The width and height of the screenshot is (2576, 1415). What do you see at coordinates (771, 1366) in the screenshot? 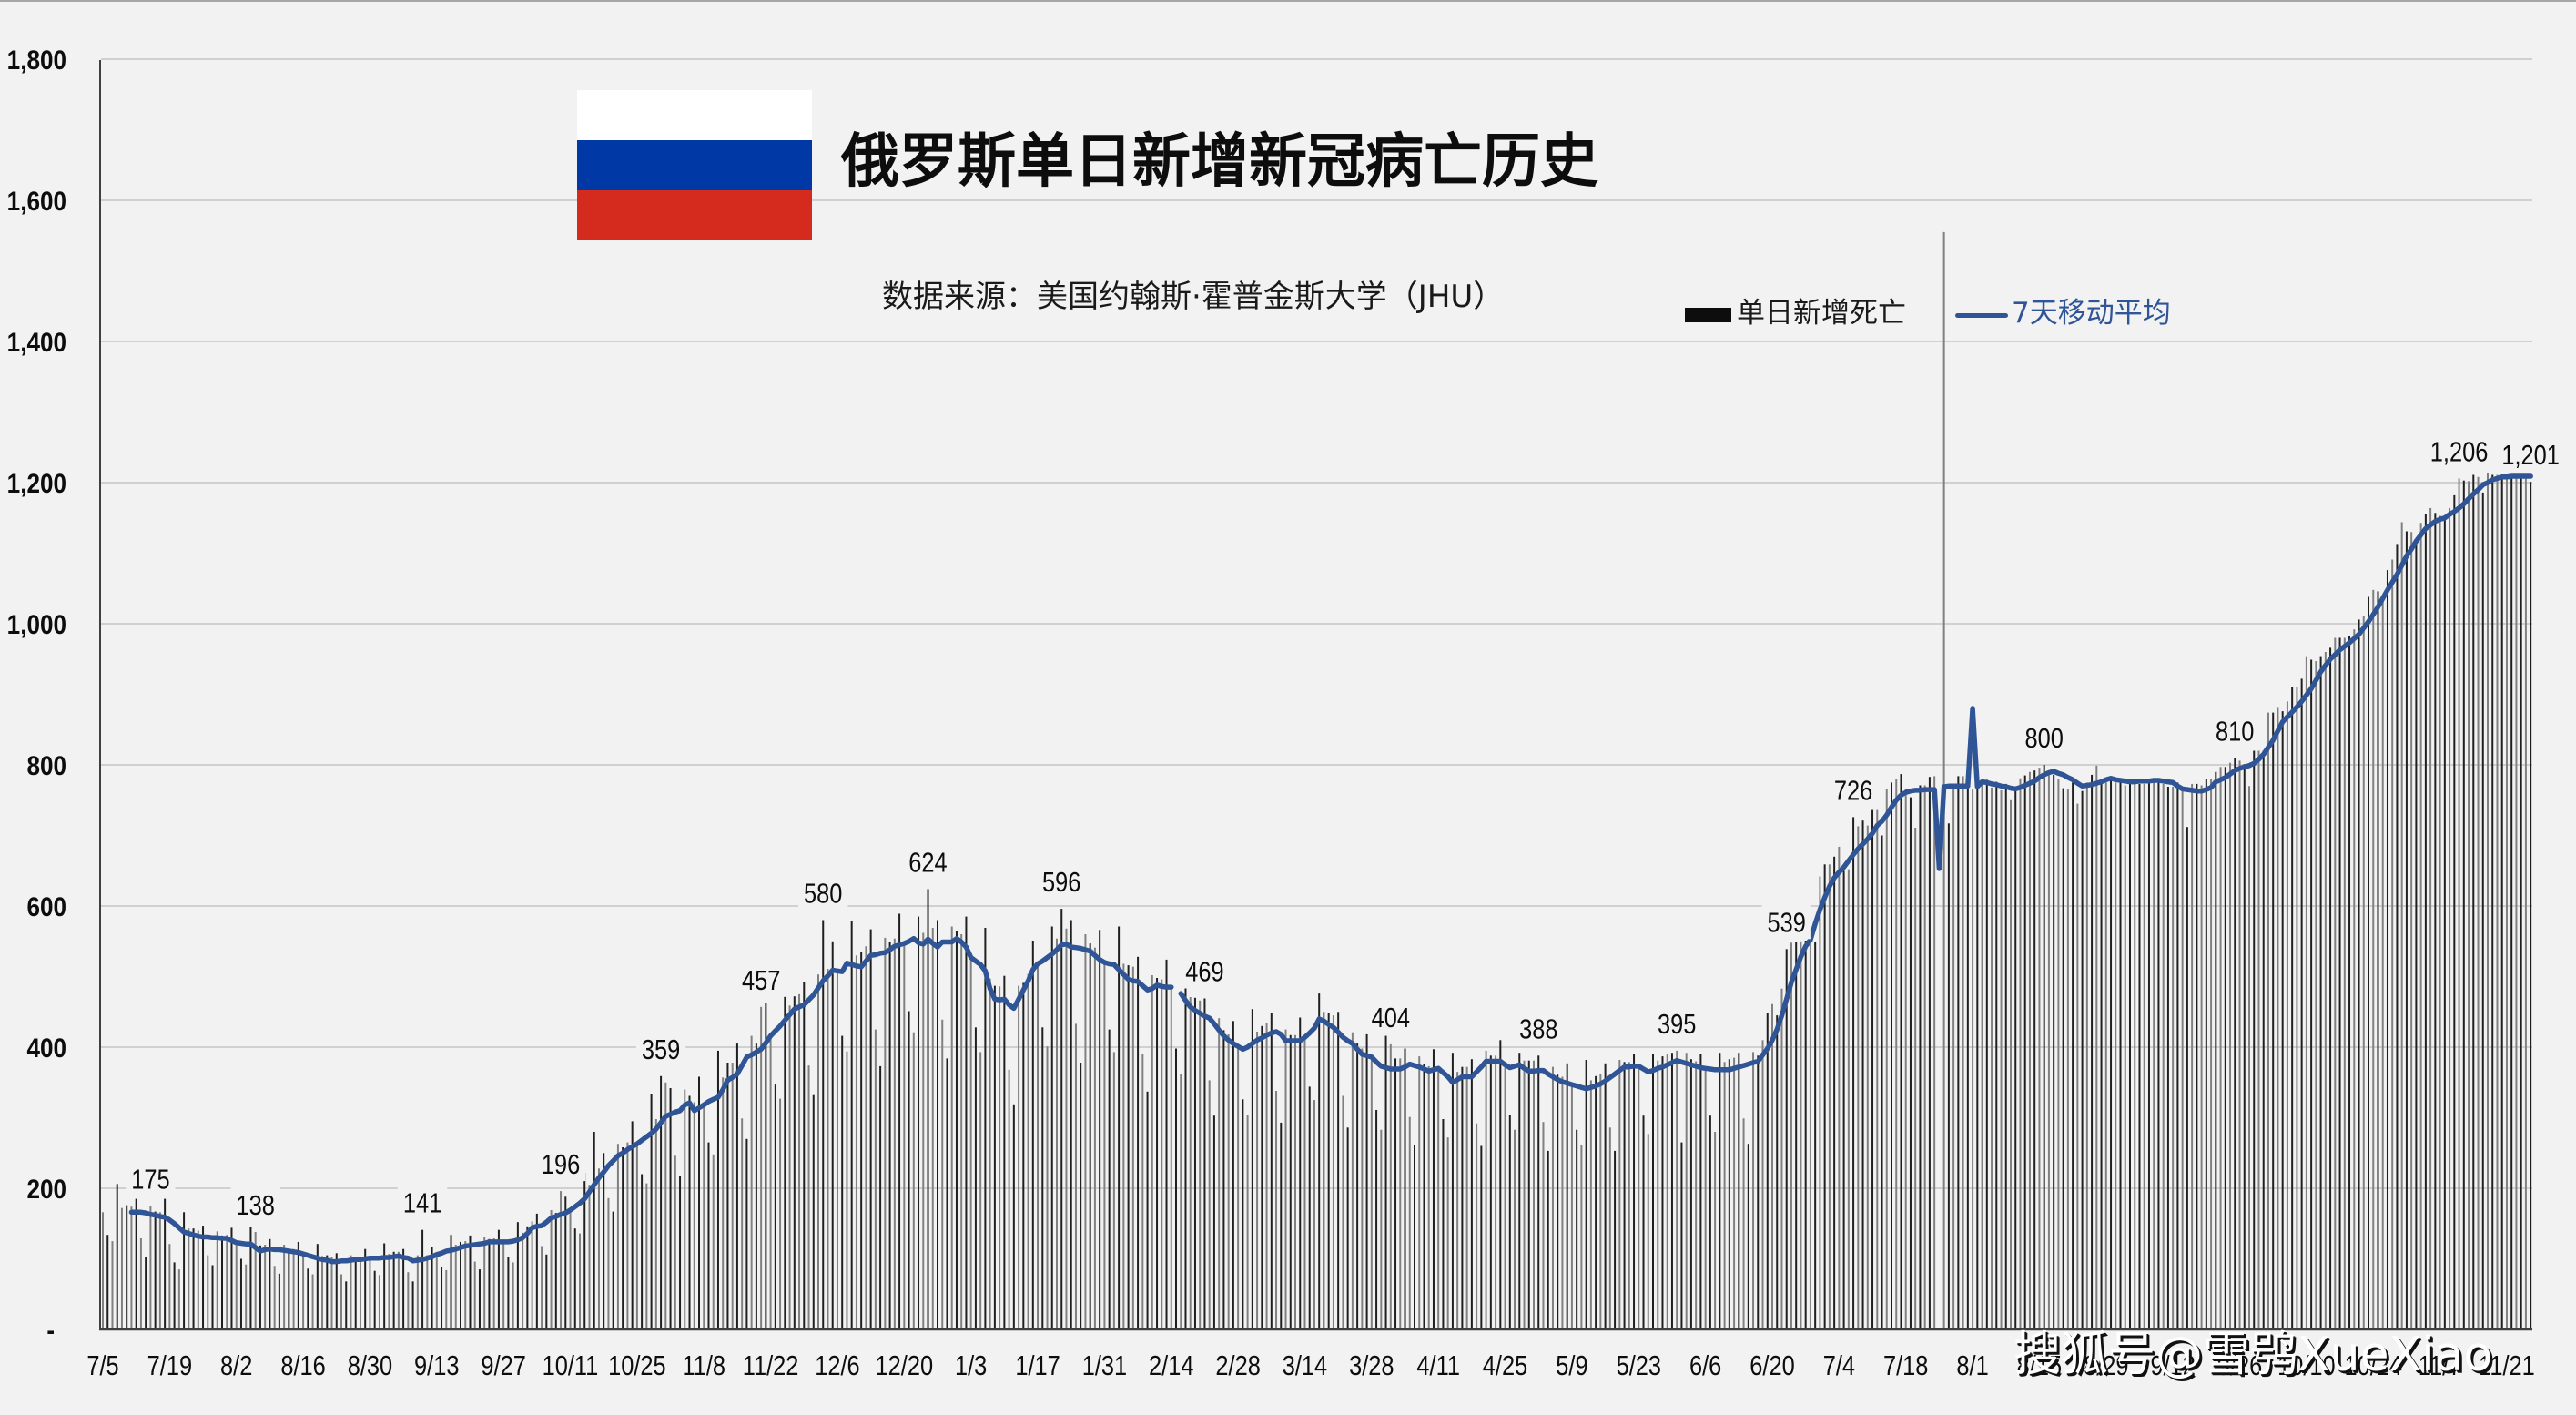
I see `x-tick-label: 11/22` at bounding box center [771, 1366].